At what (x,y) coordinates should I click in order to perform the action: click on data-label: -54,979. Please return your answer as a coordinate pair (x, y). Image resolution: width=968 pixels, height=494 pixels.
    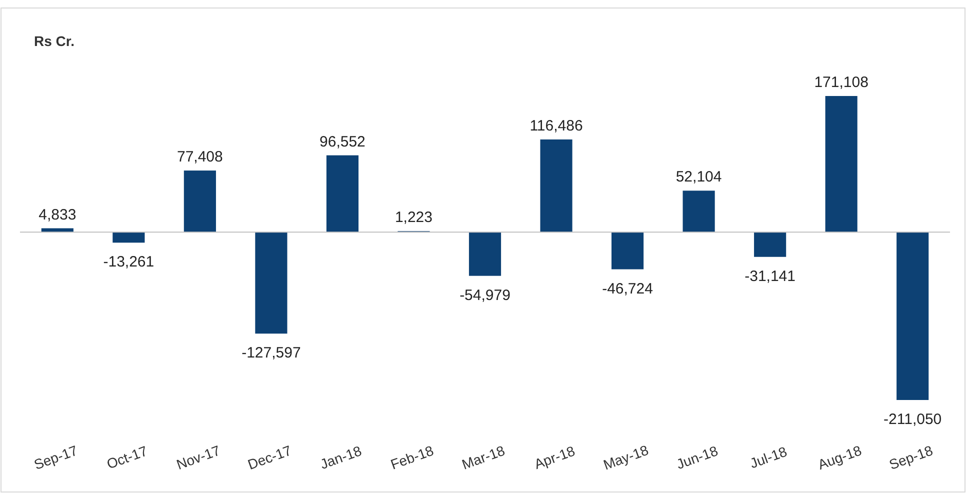
    Looking at the image, I should click on (485, 295).